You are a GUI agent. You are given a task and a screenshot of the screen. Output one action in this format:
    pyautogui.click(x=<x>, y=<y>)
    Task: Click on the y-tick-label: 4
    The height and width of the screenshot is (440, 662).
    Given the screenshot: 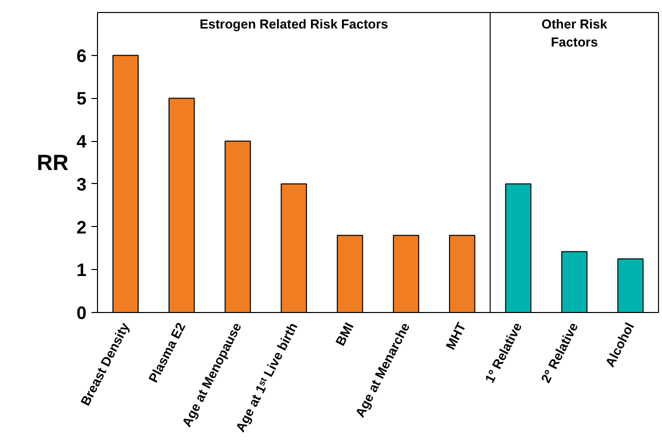 What is the action you would take?
    pyautogui.click(x=81, y=142)
    